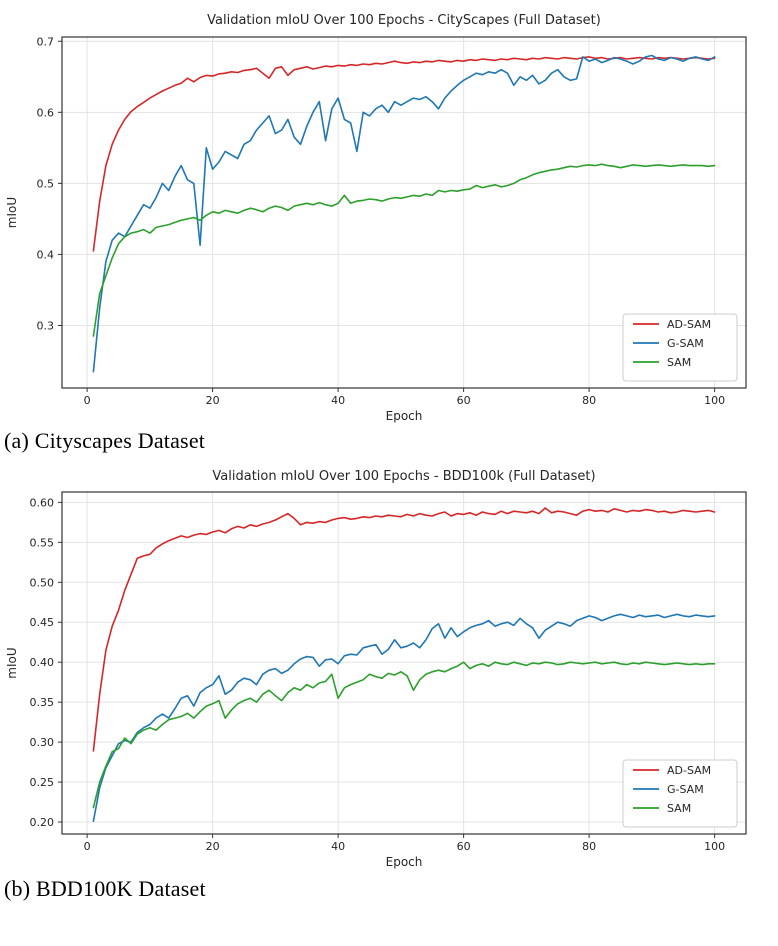  Describe the element at coordinates (105, 888) in the screenshot. I see `caption-bdd100k: (b) BDD100K Dataset` at that location.